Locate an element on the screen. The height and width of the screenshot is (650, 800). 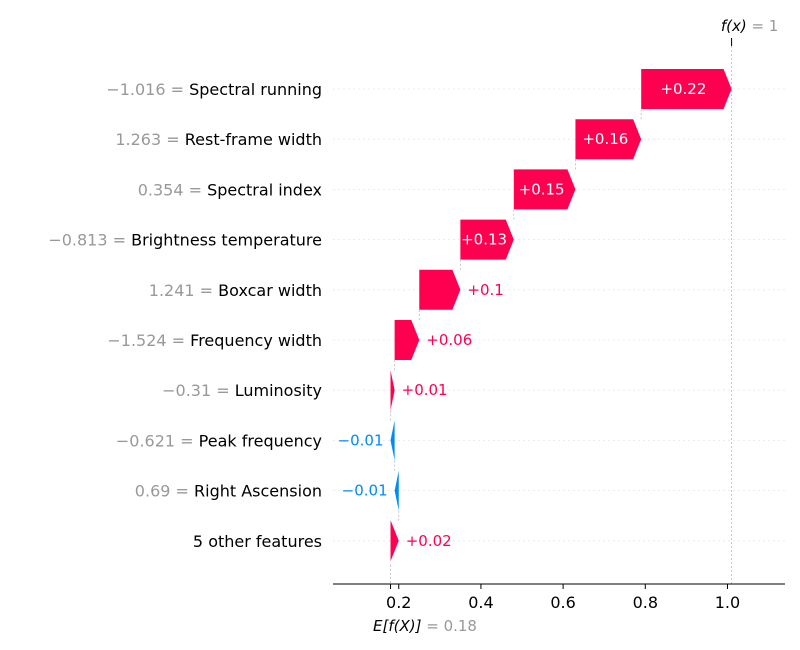
feature-name: 5 other features is located at coordinates (257, 541).